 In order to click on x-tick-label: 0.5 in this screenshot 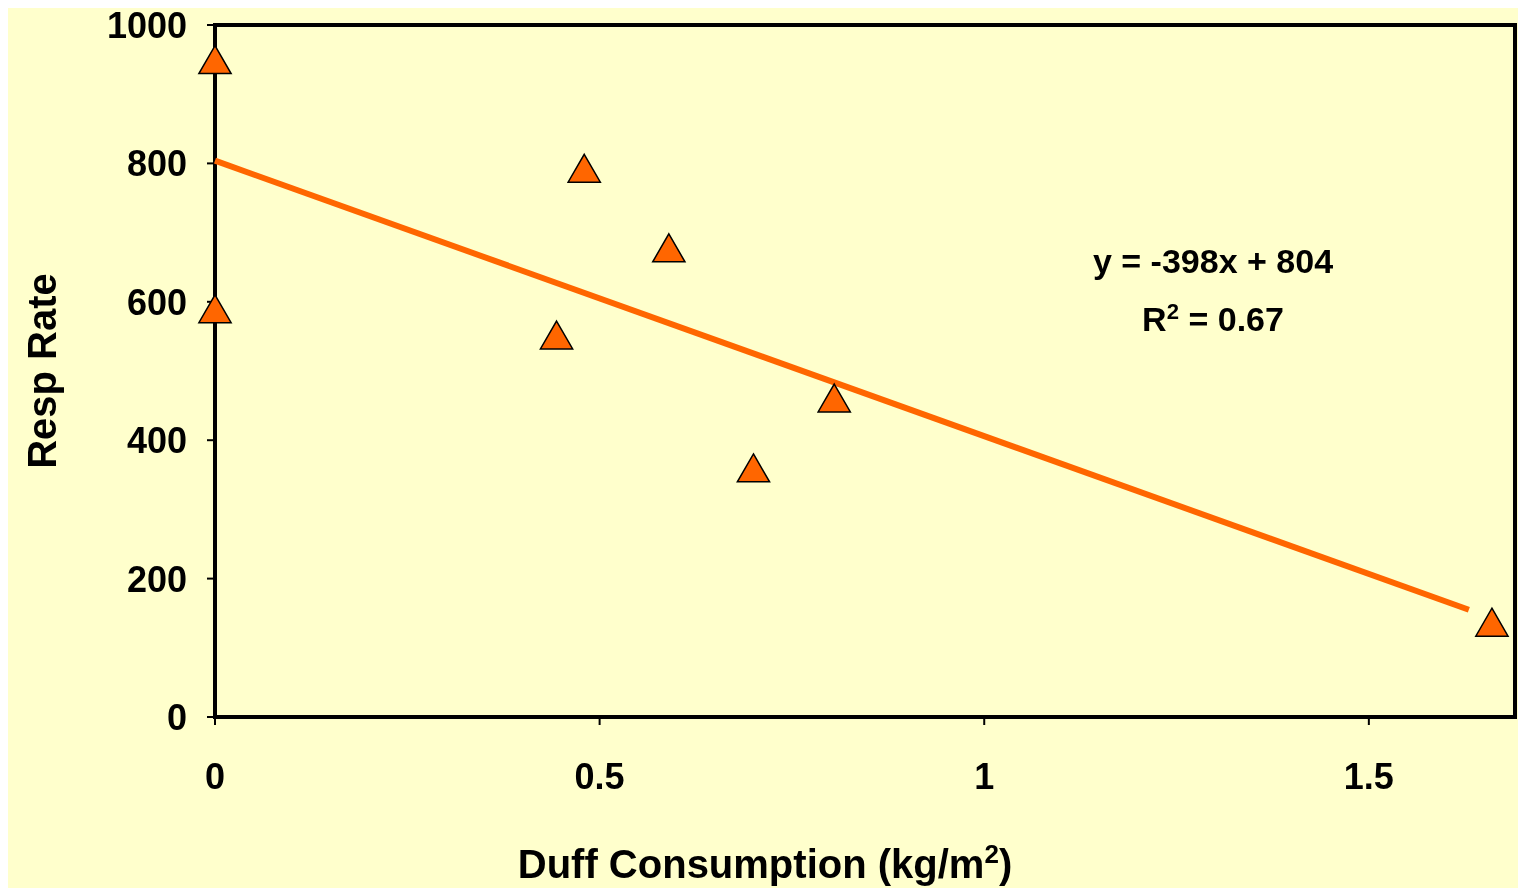, I will do `click(599, 776)`.